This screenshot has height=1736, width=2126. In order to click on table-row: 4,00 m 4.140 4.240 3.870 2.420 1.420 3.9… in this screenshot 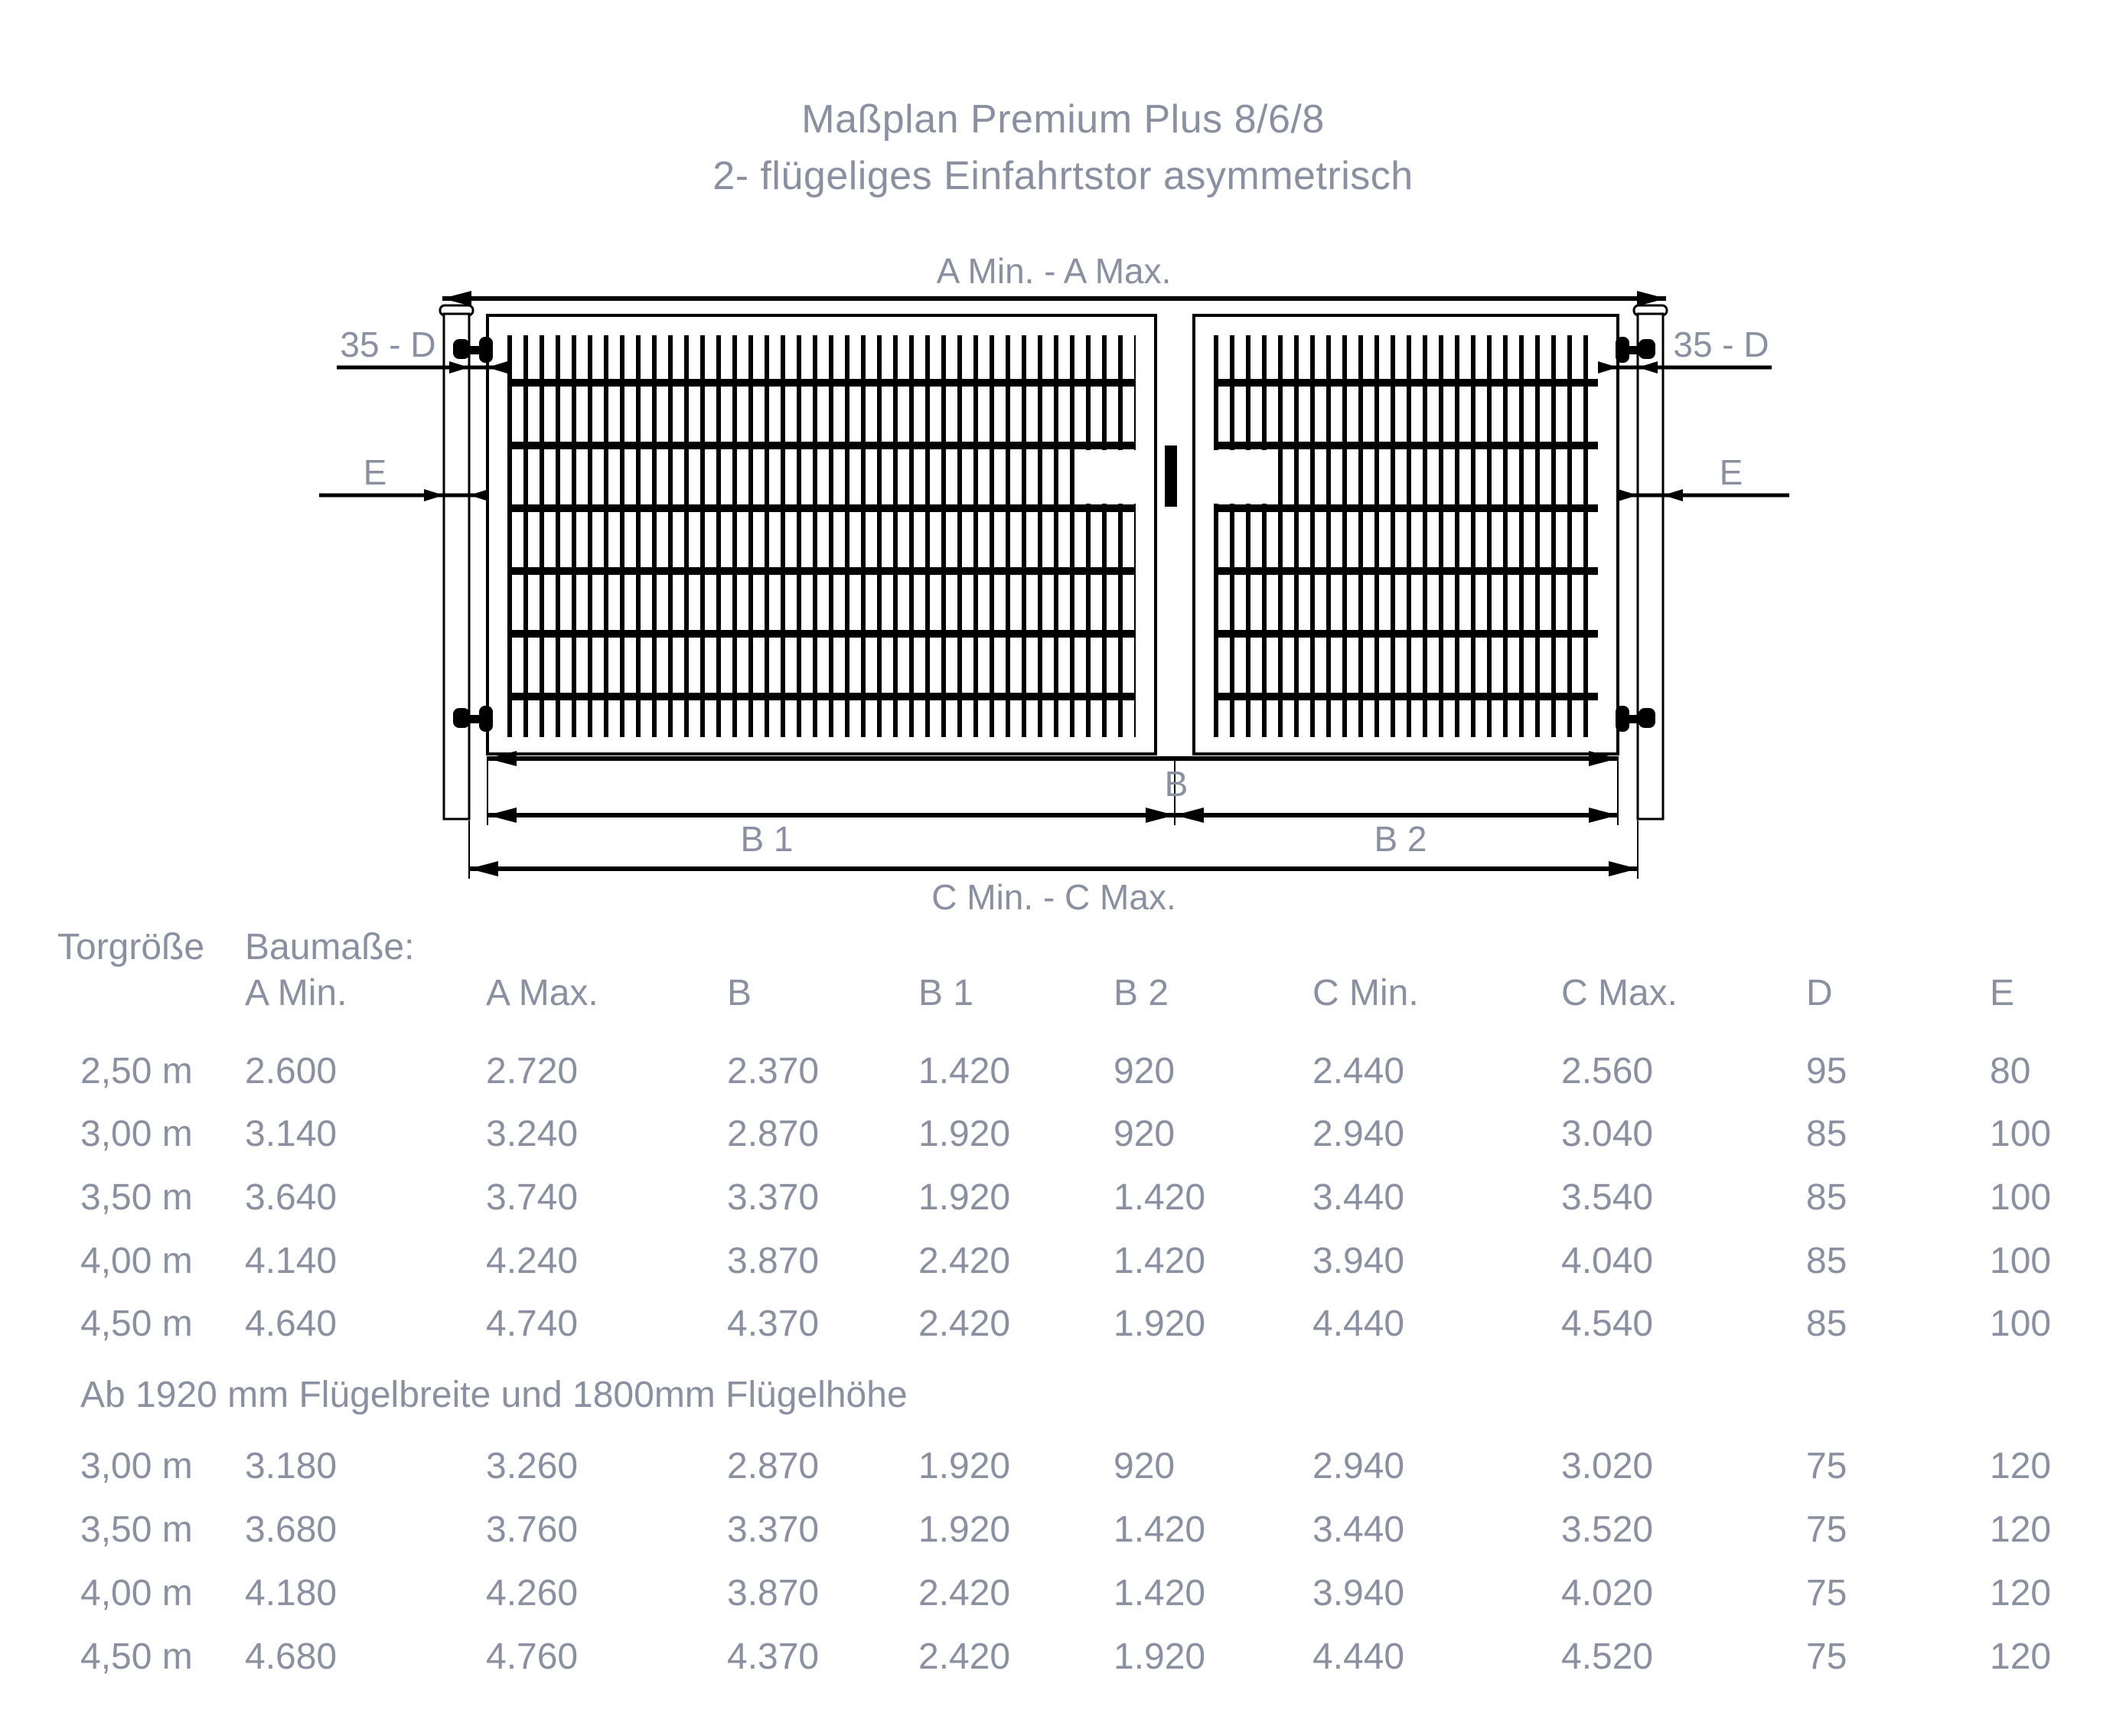, I will do `click(1063, 1266)`.